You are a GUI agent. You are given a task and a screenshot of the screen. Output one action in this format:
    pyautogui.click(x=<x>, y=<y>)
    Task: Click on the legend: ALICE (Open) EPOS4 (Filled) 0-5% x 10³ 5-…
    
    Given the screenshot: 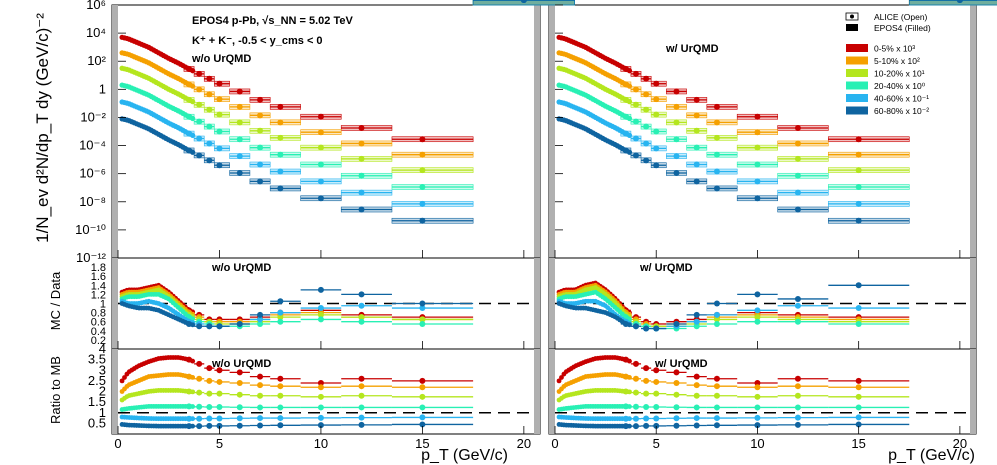 What is the action you would take?
    pyautogui.click(x=888, y=64)
    